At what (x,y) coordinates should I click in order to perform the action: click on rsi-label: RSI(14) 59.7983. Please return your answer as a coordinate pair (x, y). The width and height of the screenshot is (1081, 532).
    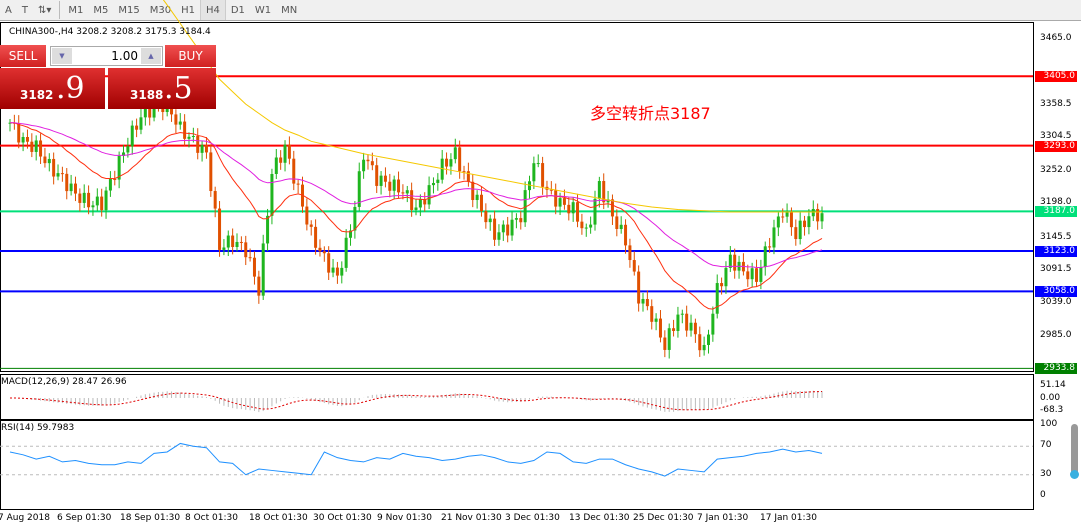
    Looking at the image, I should click on (38, 428).